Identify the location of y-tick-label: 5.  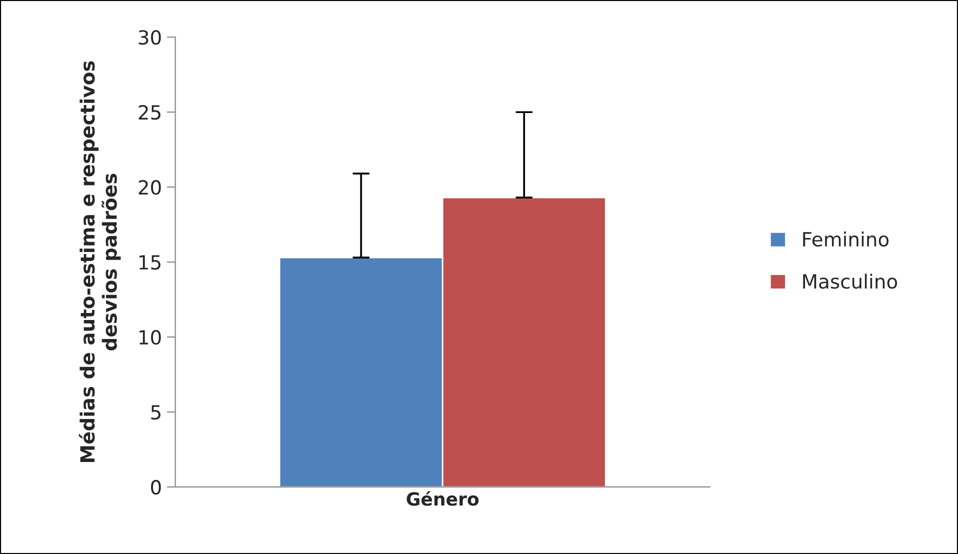
(155, 412).